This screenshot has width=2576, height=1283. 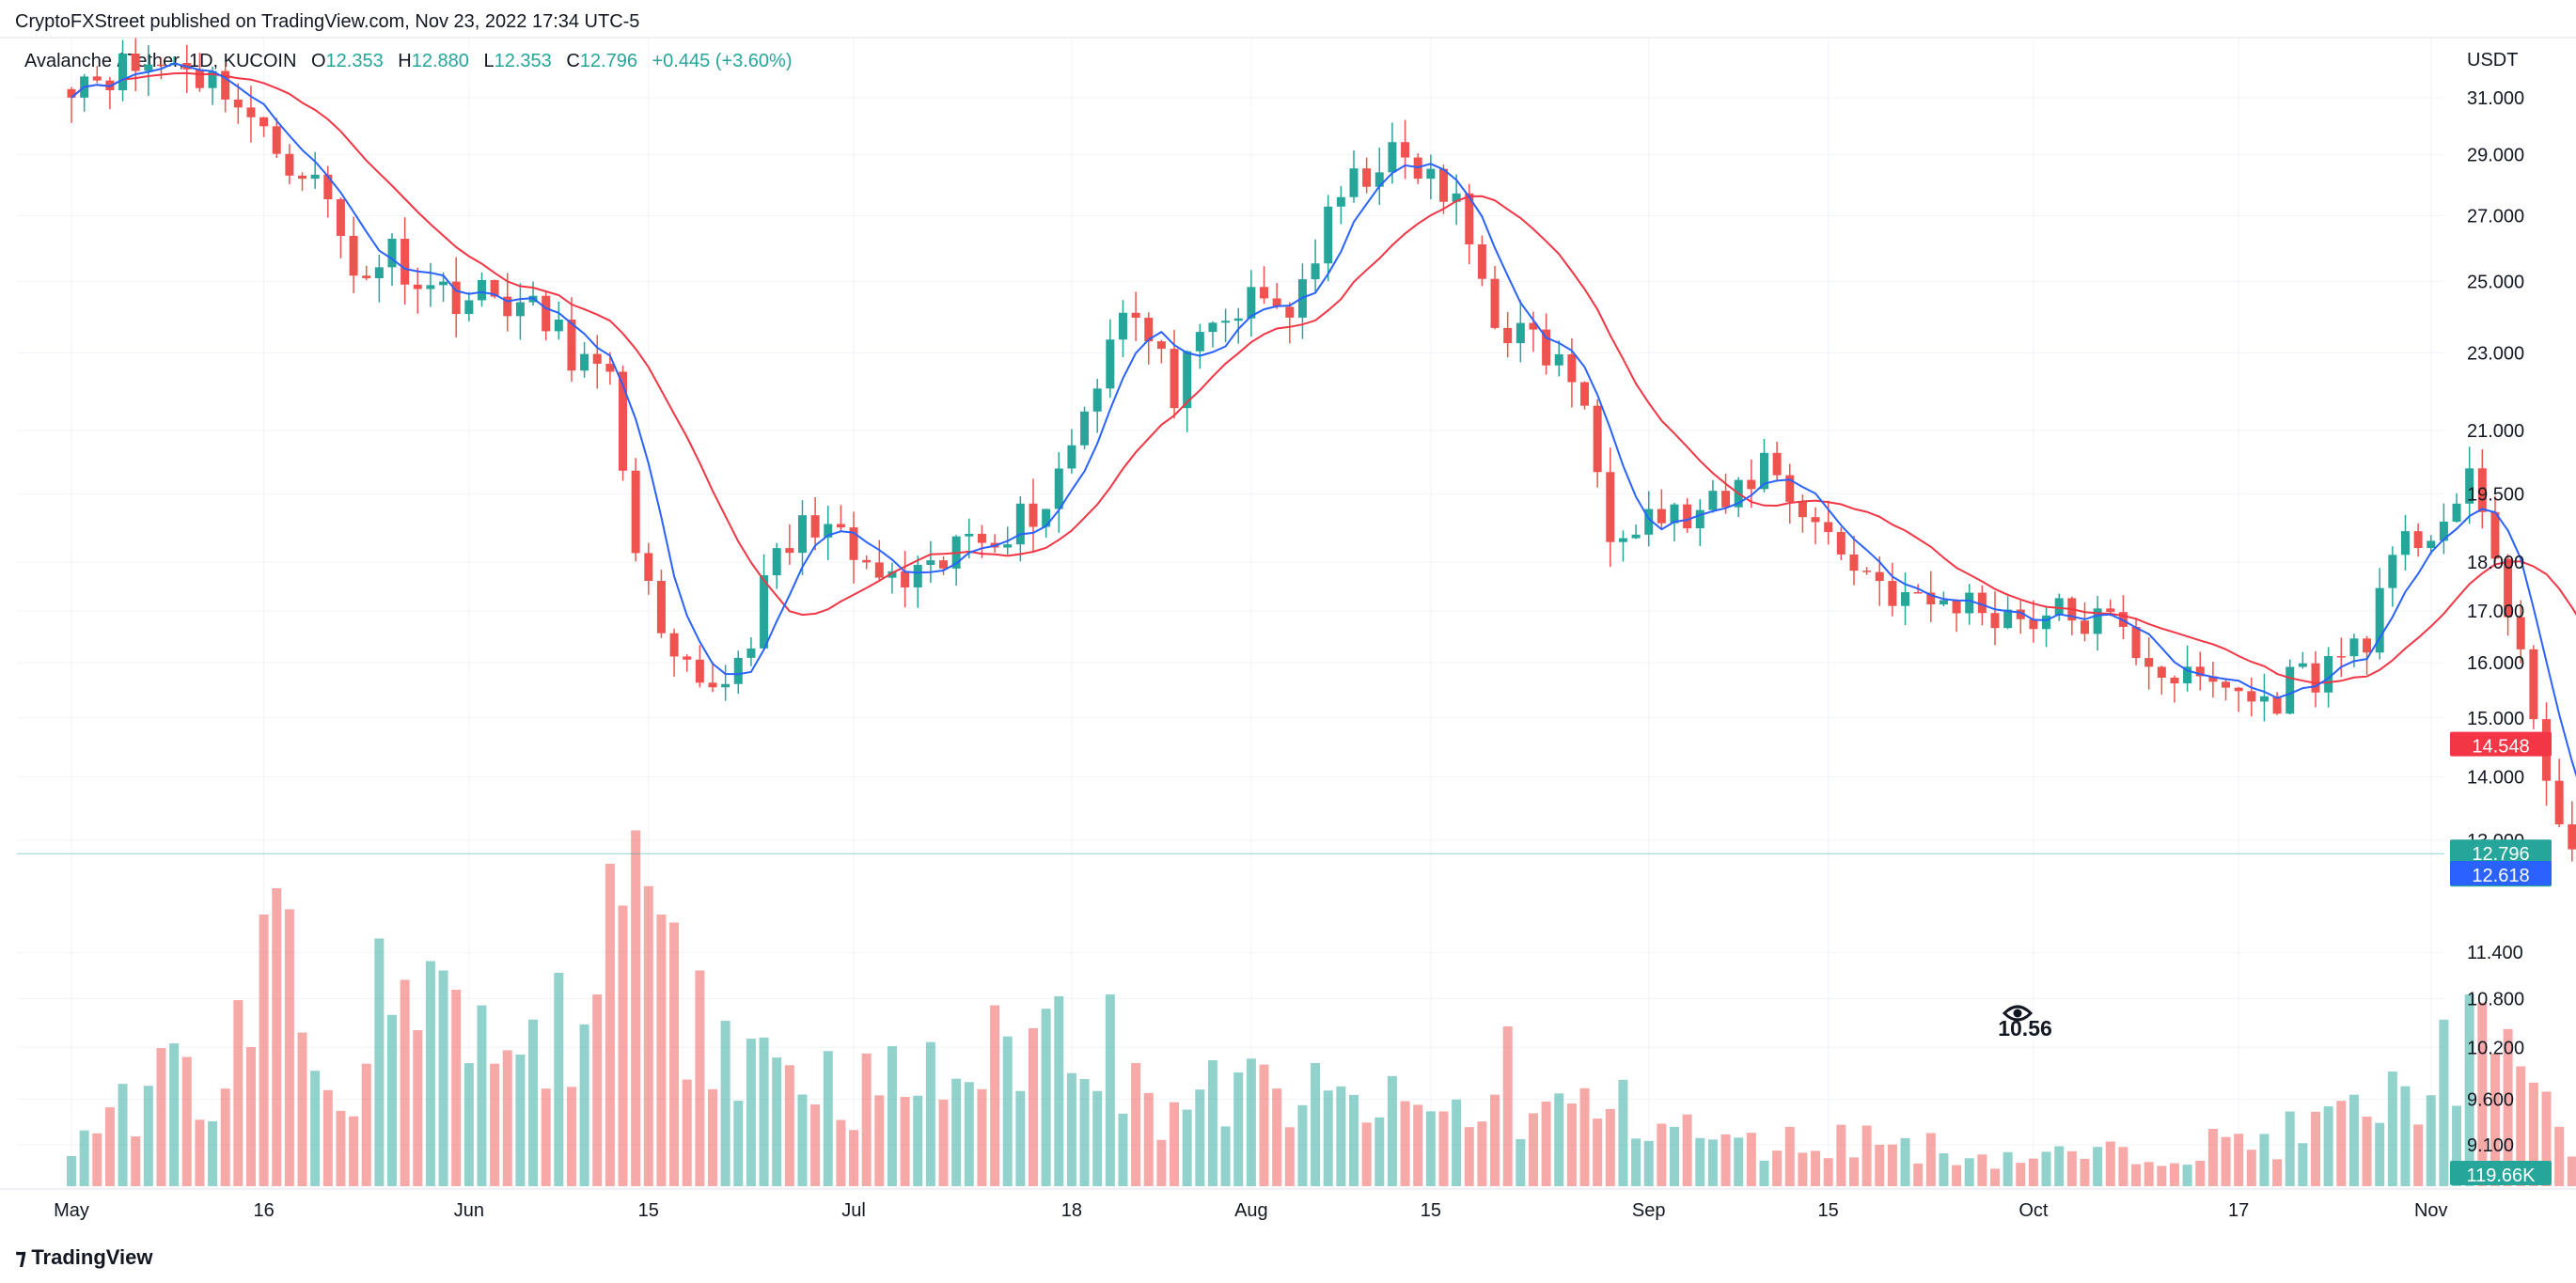 I want to click on symbol-title: Avalanche / Tether, 1D, KUCOIN, so click(x=161, y=61).